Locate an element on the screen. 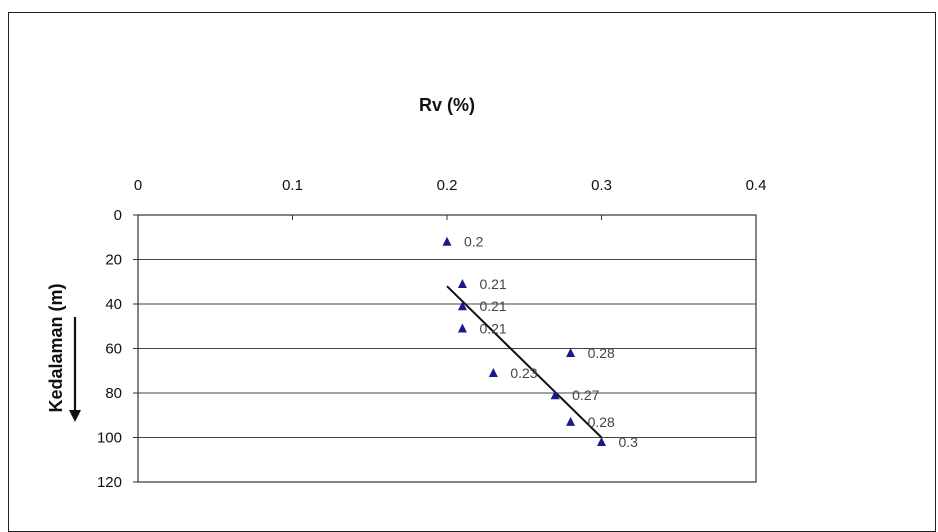 This screenshot has width=938, height=532. trendline-group is located at coordinates (524, 362).